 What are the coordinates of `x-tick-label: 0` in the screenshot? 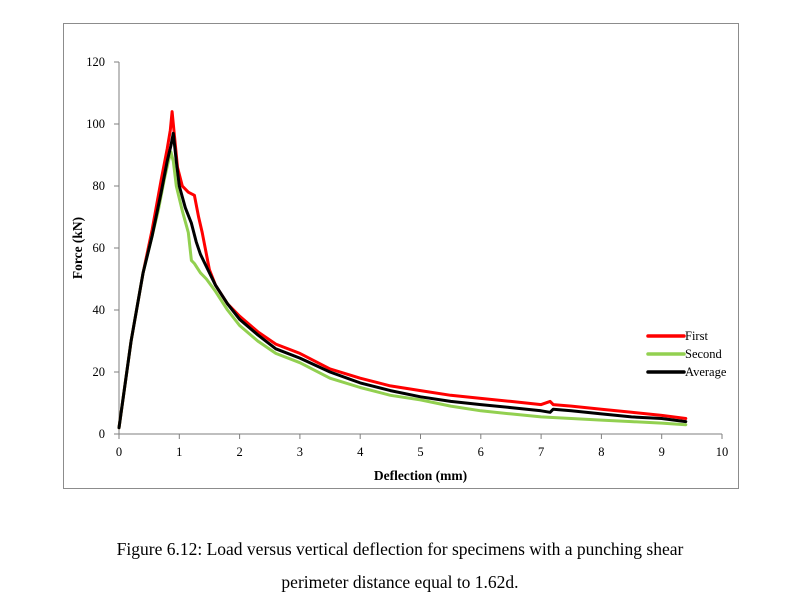 It's located at (119, 452).